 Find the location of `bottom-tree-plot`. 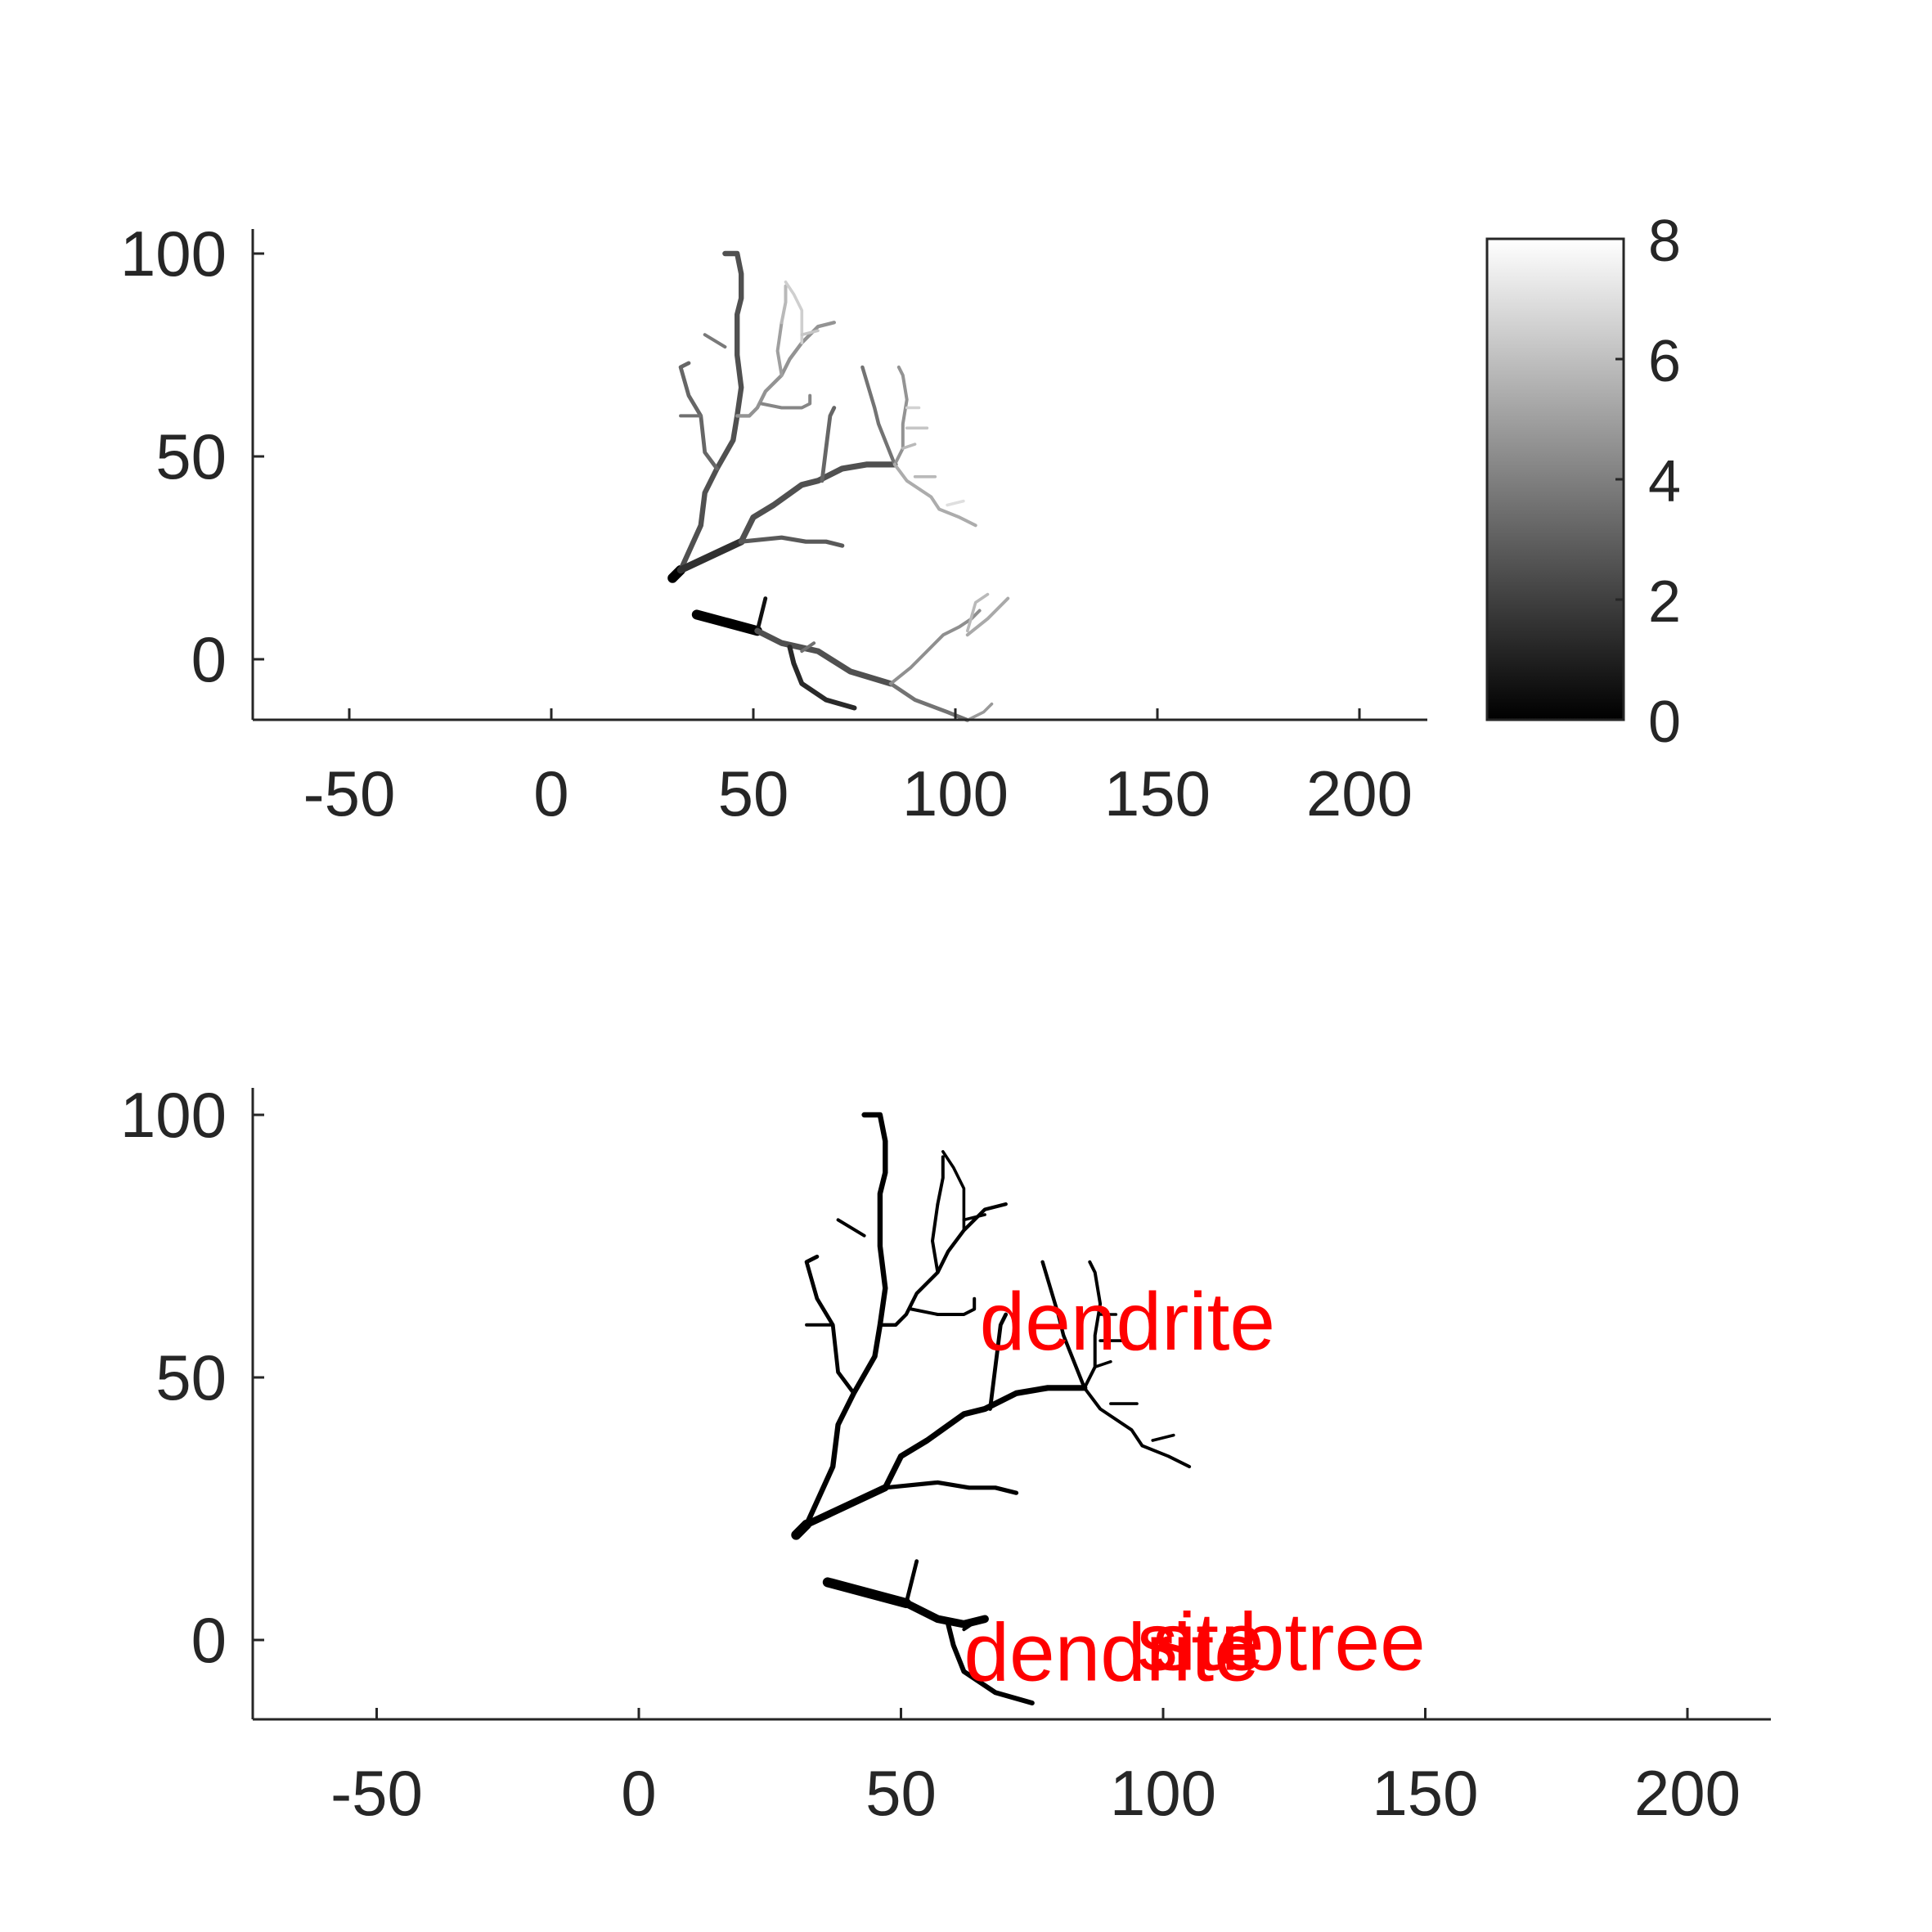

bottom-tree-plot is located at coordinates (992, 1408).